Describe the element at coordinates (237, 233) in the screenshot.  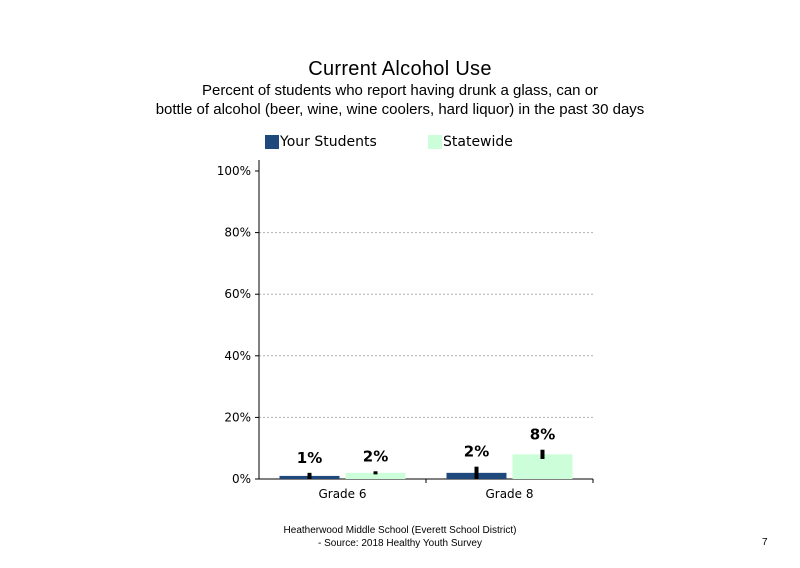
I see `y-tick-label: 80%` at that location.